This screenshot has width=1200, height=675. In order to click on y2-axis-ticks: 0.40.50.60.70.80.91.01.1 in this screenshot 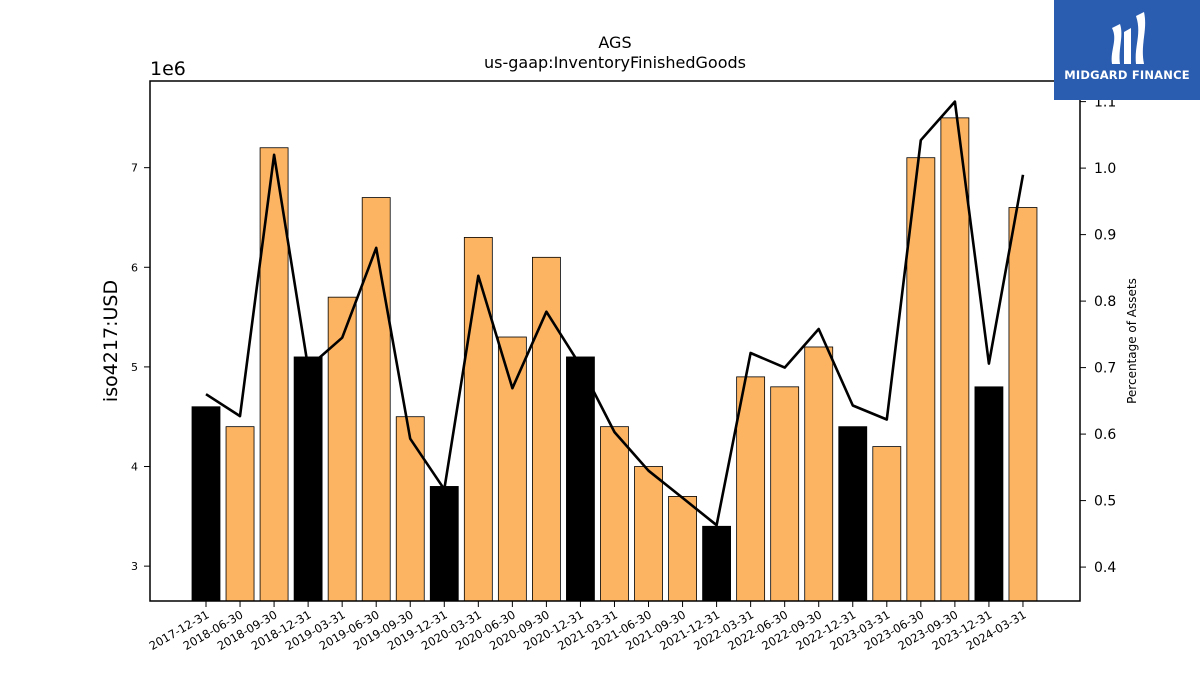, I will do `click(1098, 335)`.